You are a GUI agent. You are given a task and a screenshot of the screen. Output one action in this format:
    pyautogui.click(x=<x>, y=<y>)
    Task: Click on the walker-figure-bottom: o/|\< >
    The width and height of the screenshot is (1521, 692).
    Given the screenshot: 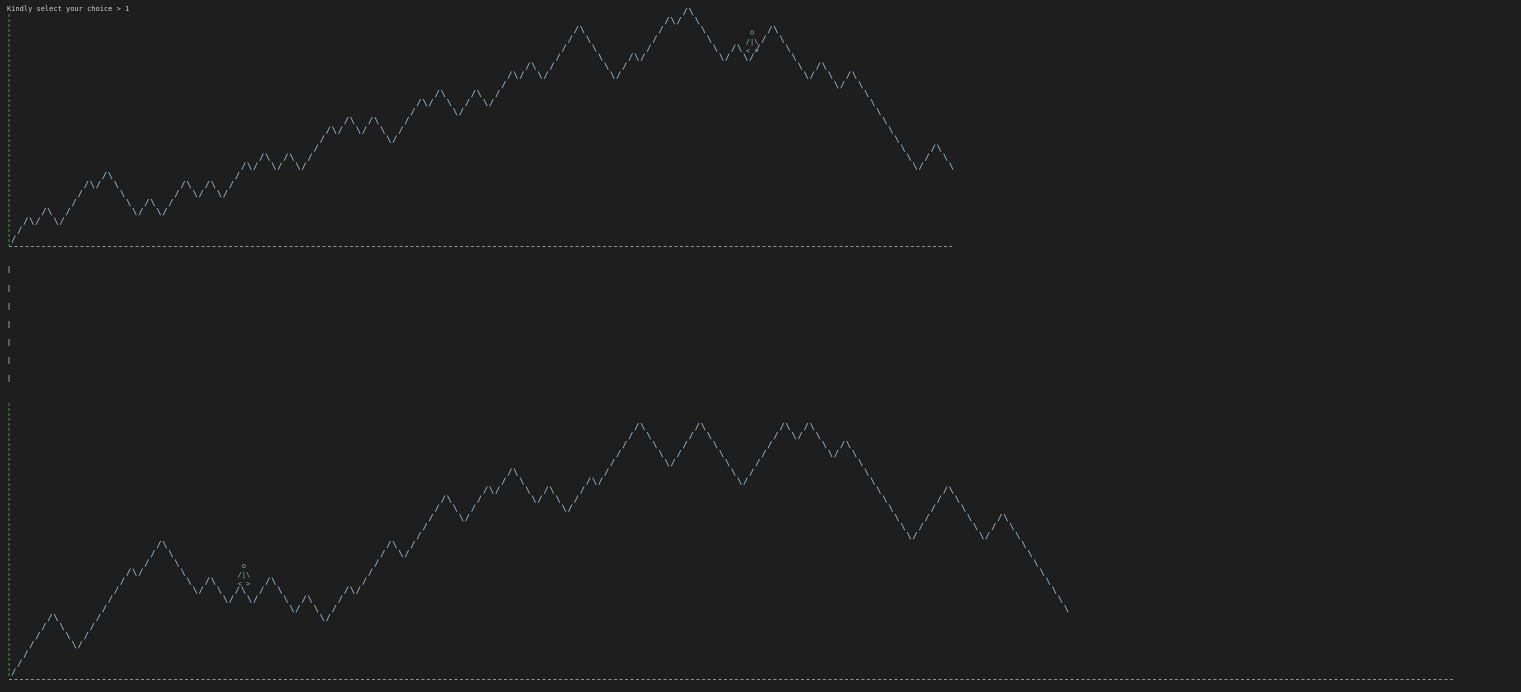 What is the action you would take?
    pyautogui.click(x=244, y=575)
    